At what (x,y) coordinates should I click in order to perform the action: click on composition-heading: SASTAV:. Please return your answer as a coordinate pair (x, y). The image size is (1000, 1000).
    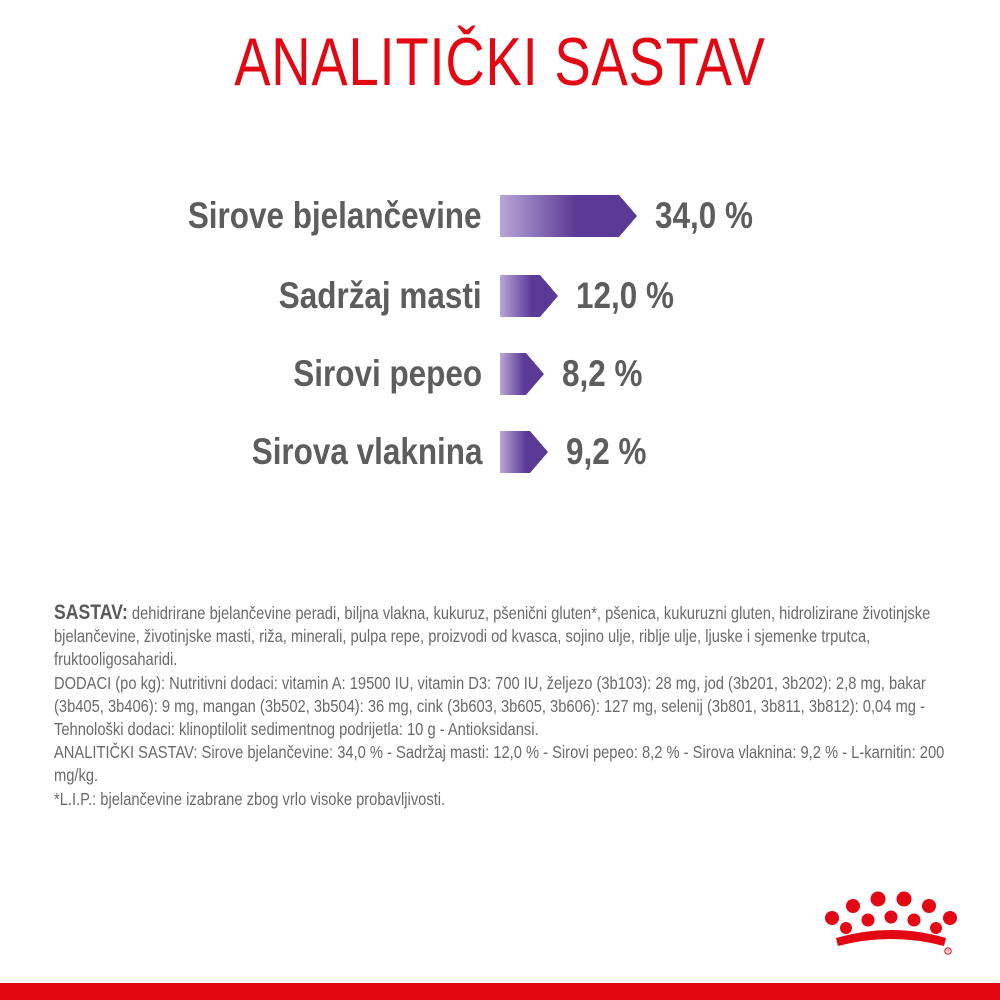
    Looking at the image, I should click on (91, 612).